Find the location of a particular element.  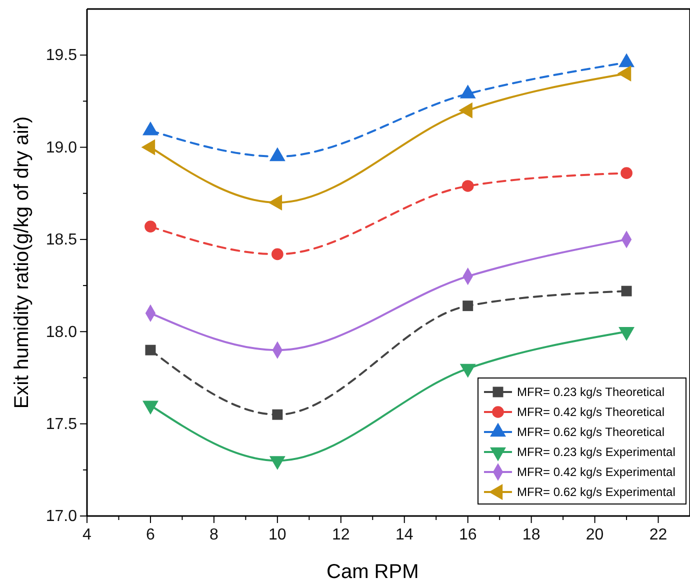

x-tick-label: 18 is located at coordinates (531, 535).